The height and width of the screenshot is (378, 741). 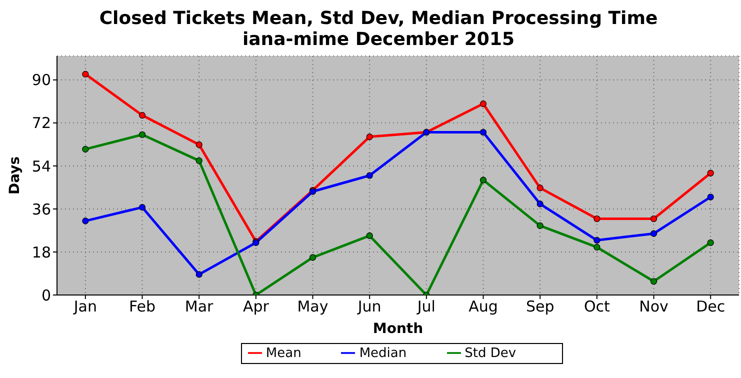 What do you see at coordinates (256, 307) in the screenshot?
I see `x-tick-label: Apr` at bounding box center [256, 307].